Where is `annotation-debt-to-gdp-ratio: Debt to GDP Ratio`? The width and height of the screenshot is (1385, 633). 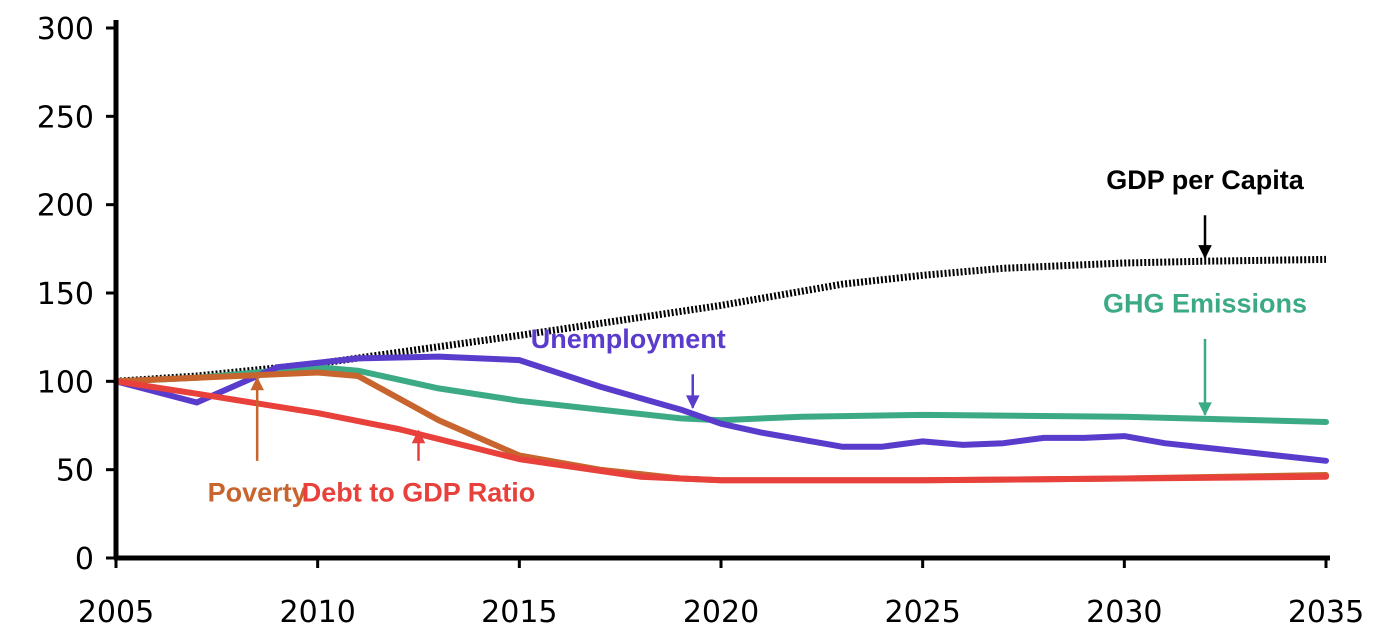
annotation-debt-to-gdp-ratio: Debt to GDP Ratio is located at coordinates (419, 492).